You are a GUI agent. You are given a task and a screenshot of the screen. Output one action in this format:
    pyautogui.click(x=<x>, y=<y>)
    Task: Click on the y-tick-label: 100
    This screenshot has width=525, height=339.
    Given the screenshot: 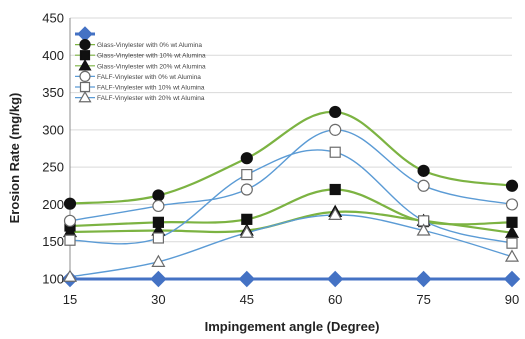 What is the action you would take?
    pyautogui.click(x=53, y=279)
    